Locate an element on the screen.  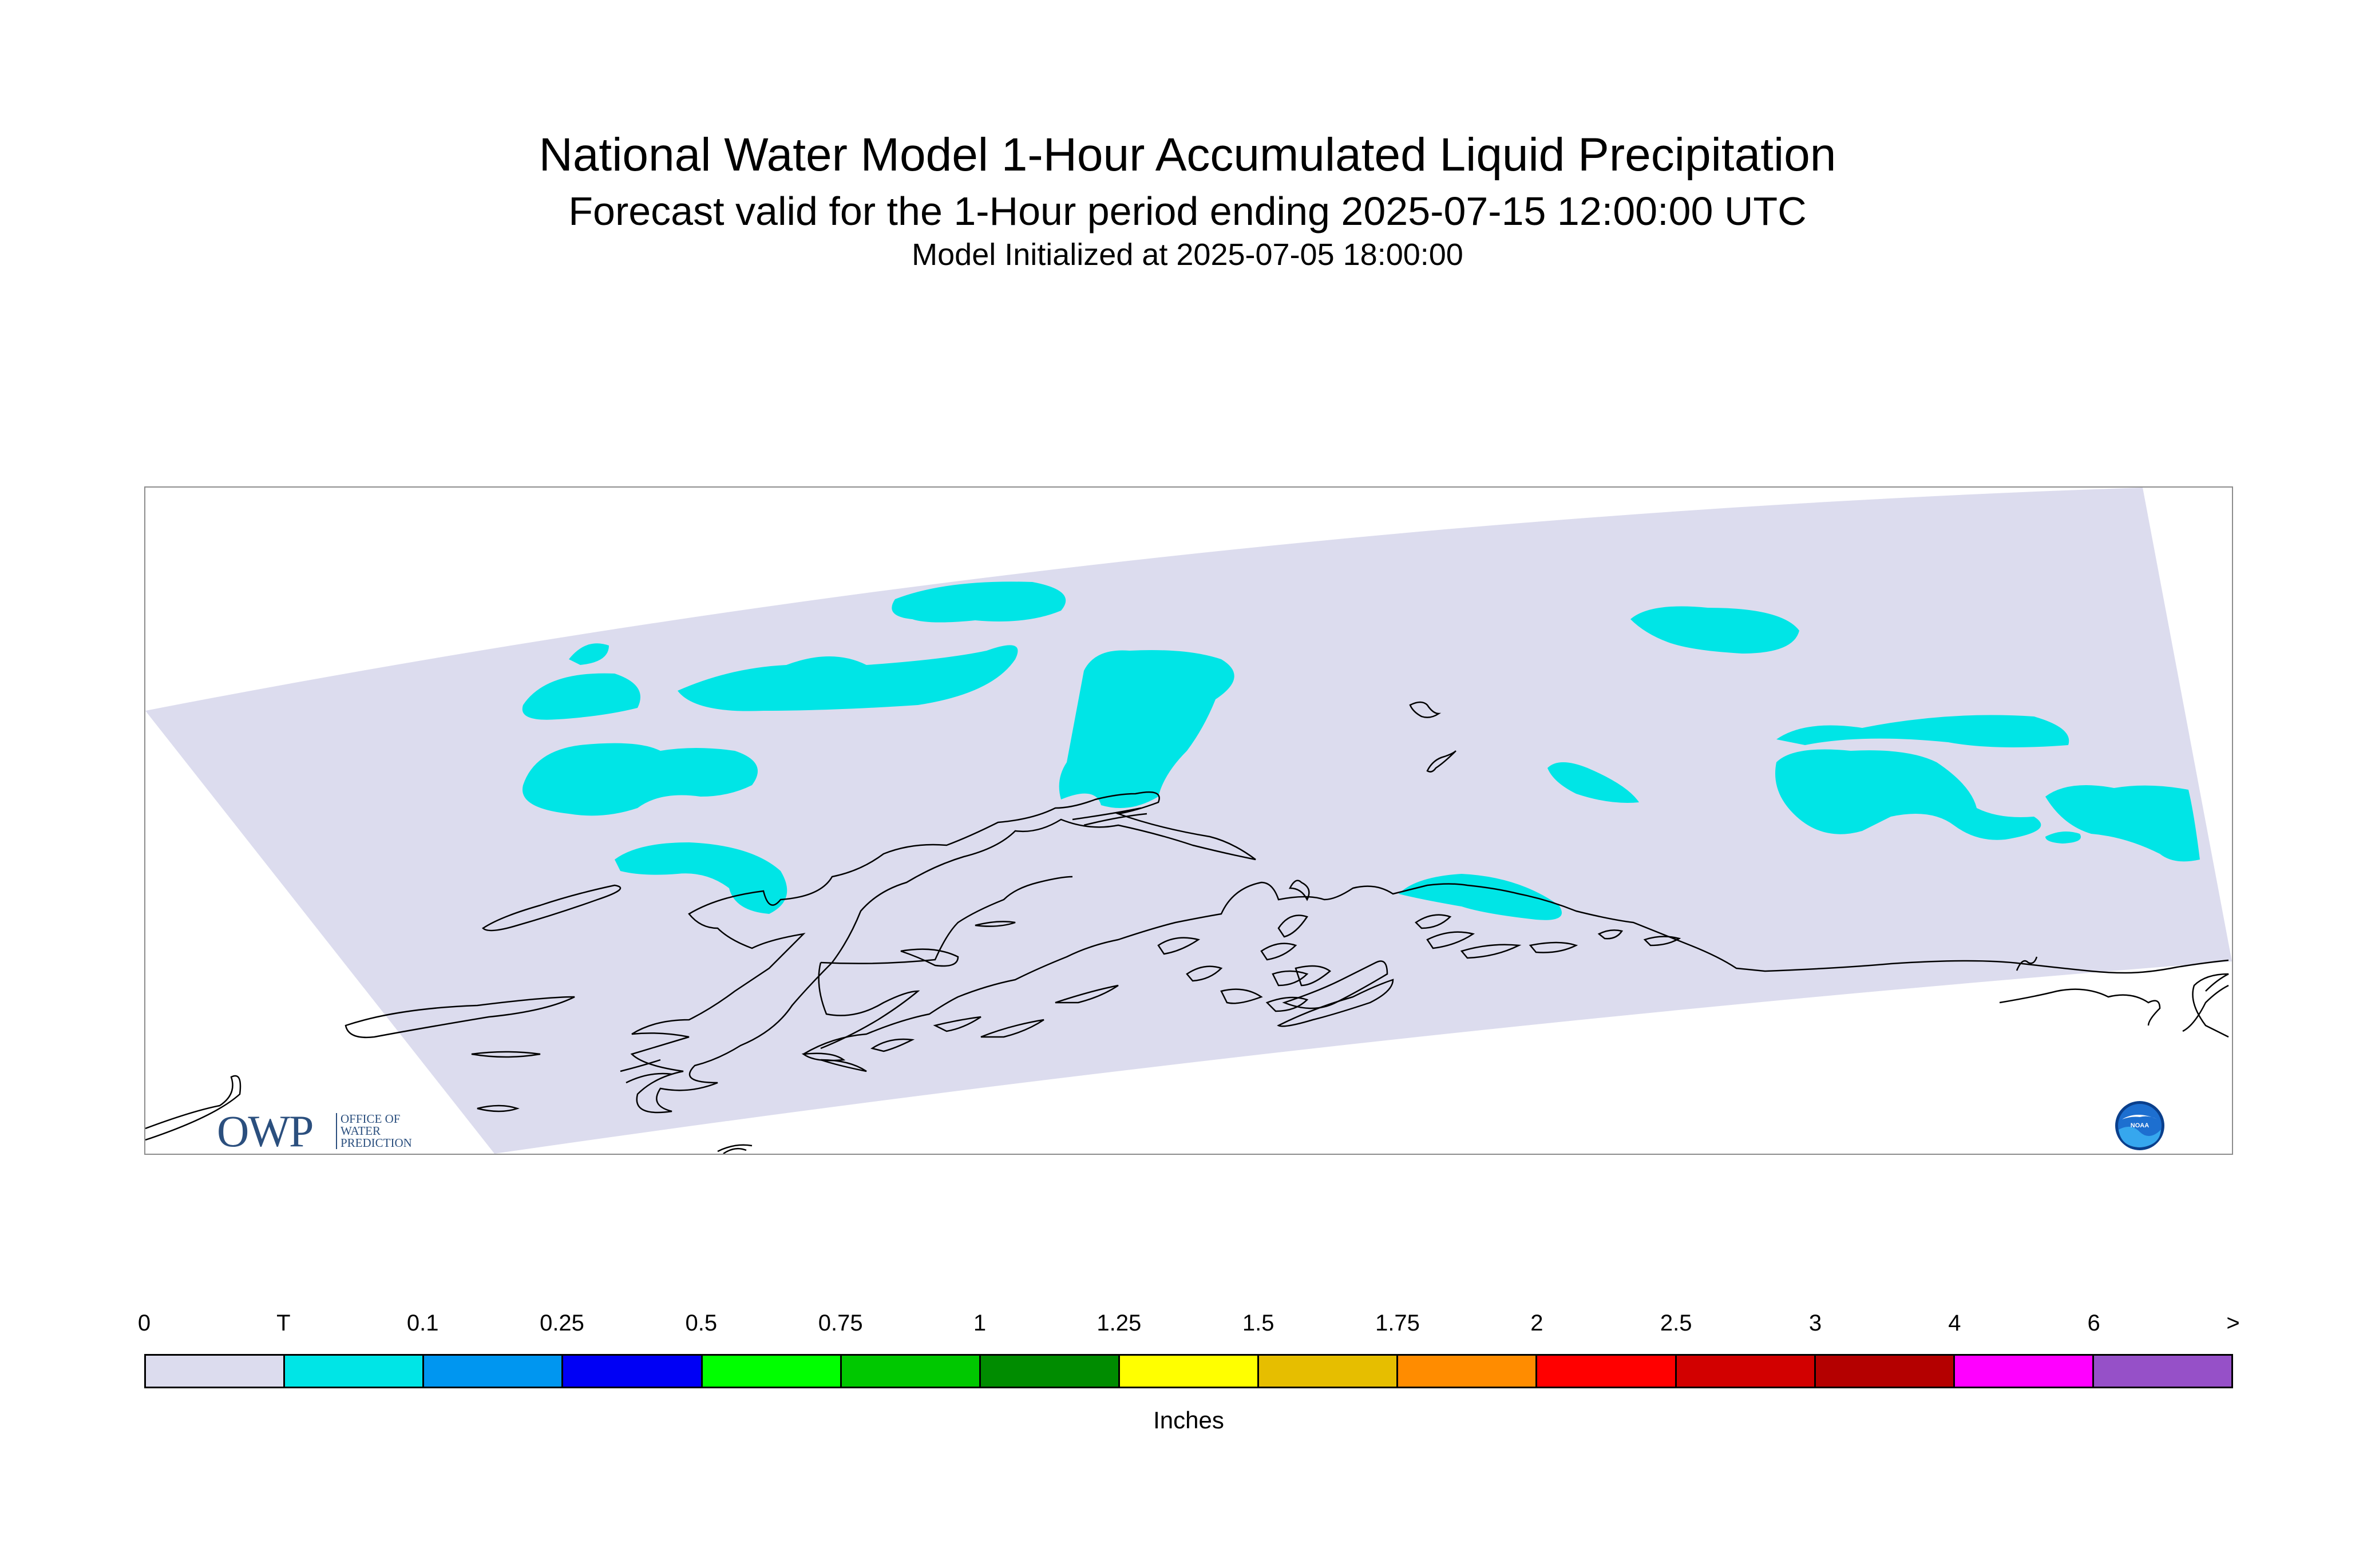
legend-tick-label: 0 is located at coordinates (144, 1323).